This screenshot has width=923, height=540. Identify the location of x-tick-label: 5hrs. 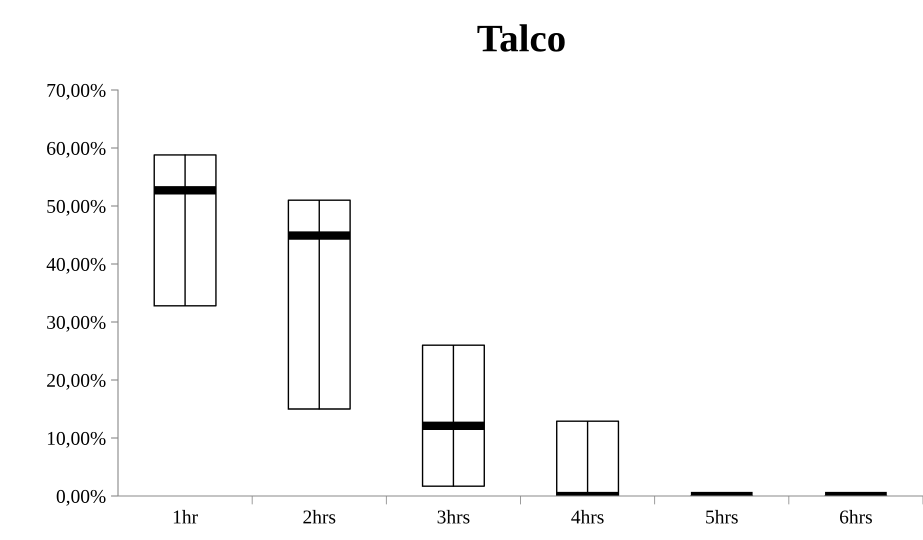
(722, 517).